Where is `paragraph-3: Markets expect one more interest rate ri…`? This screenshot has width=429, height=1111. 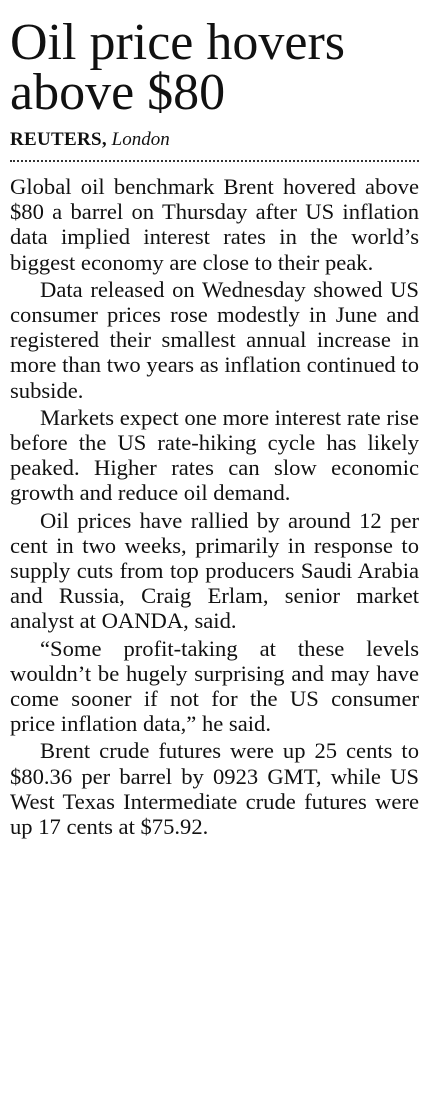
paragraph-3: Markets expect one more interest rate ri… is located at coordinates (214, 455).